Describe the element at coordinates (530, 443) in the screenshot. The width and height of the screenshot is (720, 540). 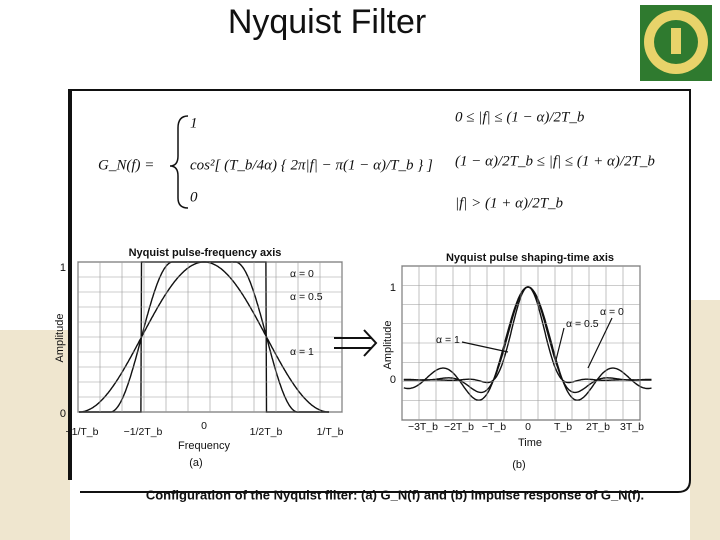
I see `x-axis-label: Time` at that location.